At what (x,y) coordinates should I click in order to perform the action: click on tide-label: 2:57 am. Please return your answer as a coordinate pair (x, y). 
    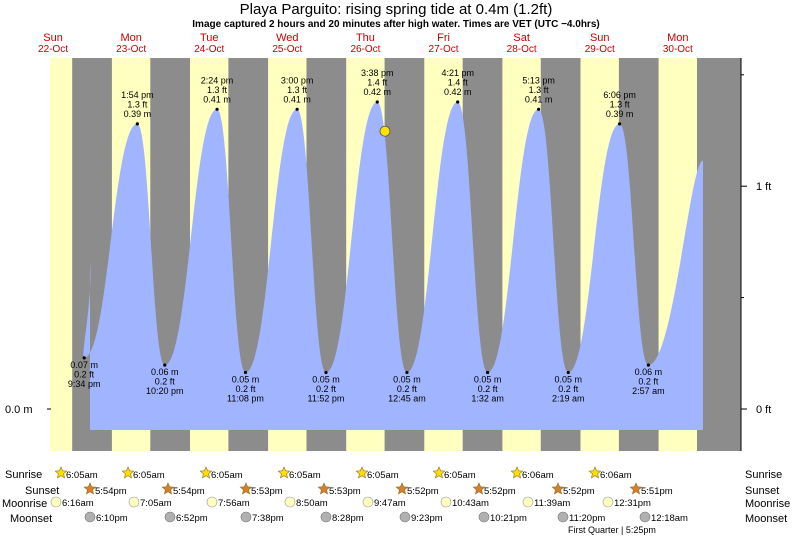
    Looking at the image, I should click on (648, 391).